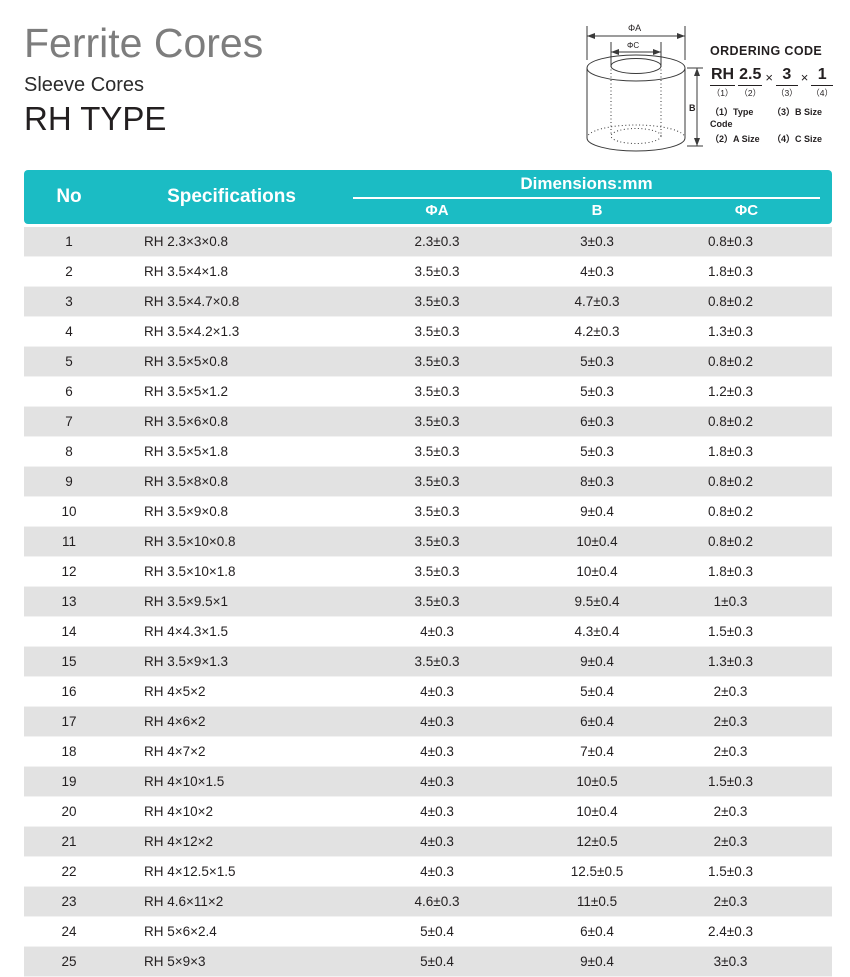  I want to click on row-b: 3±0.3, so click(597, 241).